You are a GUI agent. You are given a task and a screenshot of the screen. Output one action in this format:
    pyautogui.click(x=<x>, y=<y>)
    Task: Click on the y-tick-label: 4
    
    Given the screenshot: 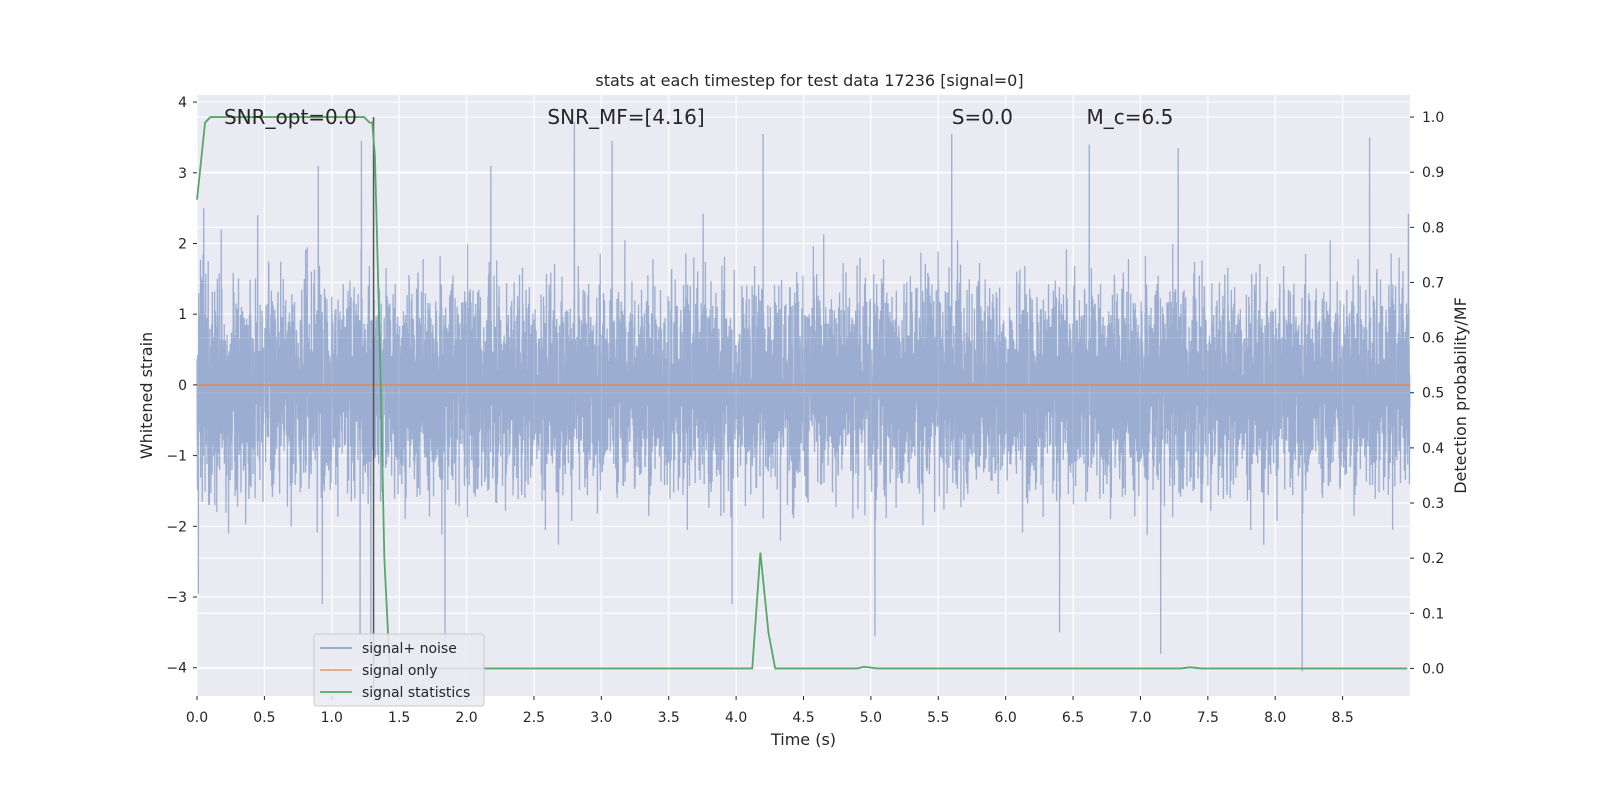 What is the action you would take?
    pyautogui.click(x=182, y=103)
    